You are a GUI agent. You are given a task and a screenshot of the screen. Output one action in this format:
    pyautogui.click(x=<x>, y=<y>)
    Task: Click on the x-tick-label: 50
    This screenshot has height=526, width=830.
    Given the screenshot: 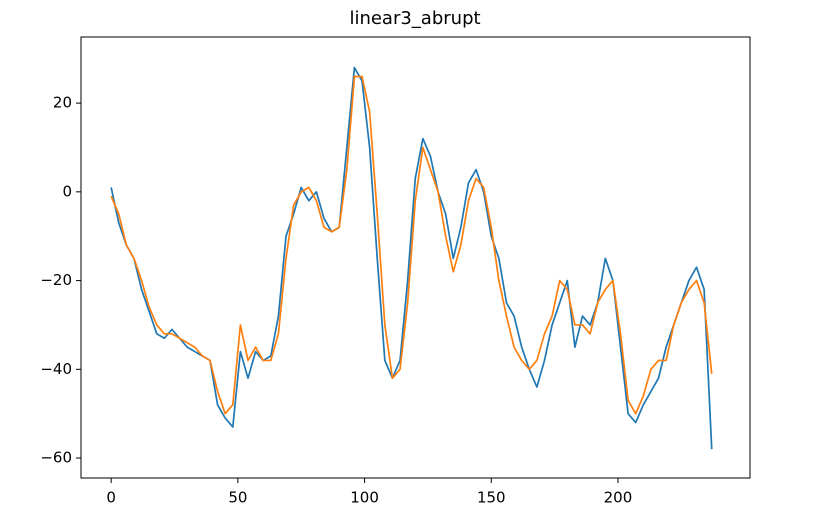 What is the action you would take?
    pyautogui.click(x=237, y=498)
    